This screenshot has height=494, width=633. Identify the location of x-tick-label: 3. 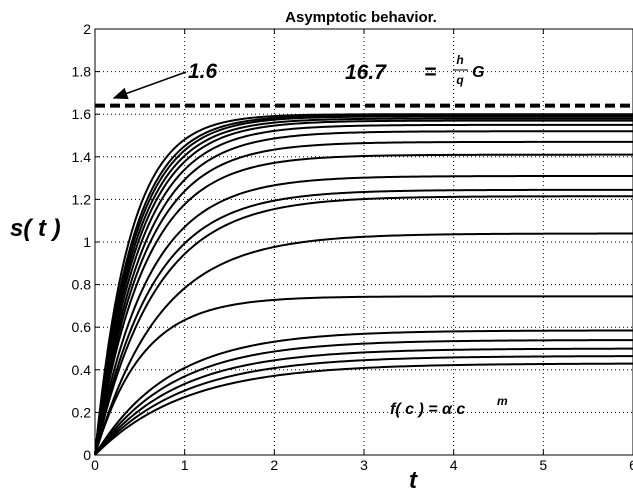
(364, 465).